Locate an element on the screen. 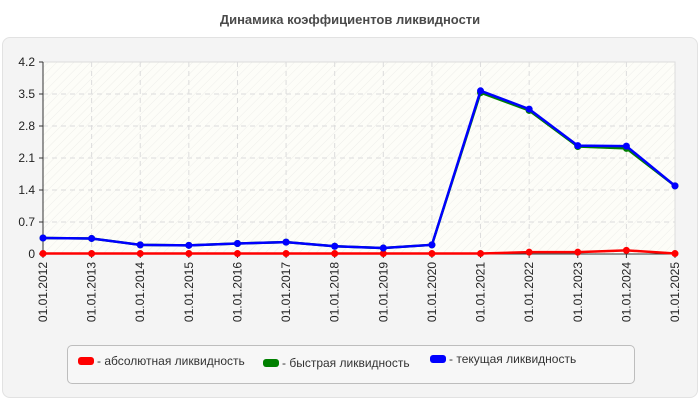  series-line is located at coordinates (359, 252).